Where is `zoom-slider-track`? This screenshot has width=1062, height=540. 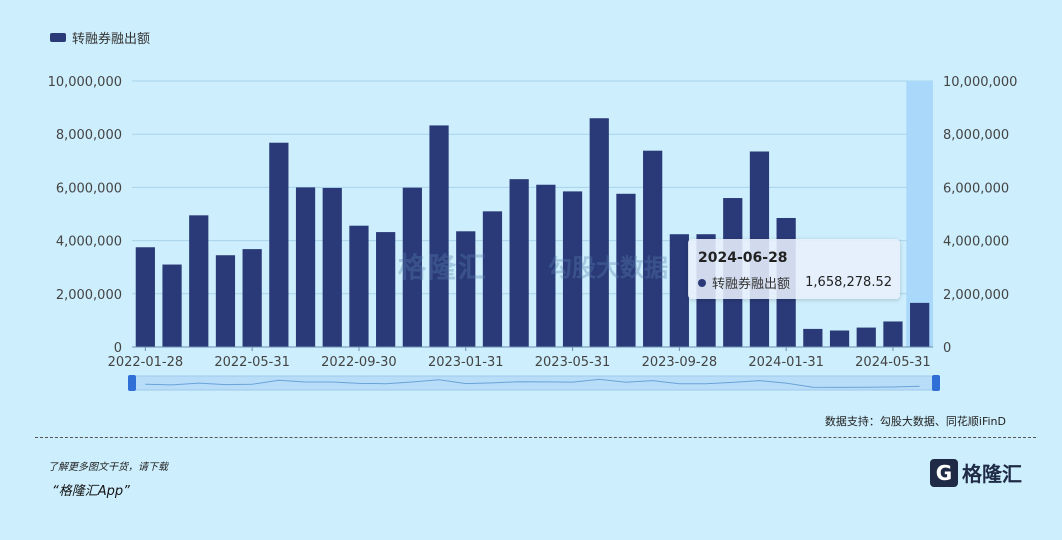
zoom-slider-track is located at coordinates (534, 383).